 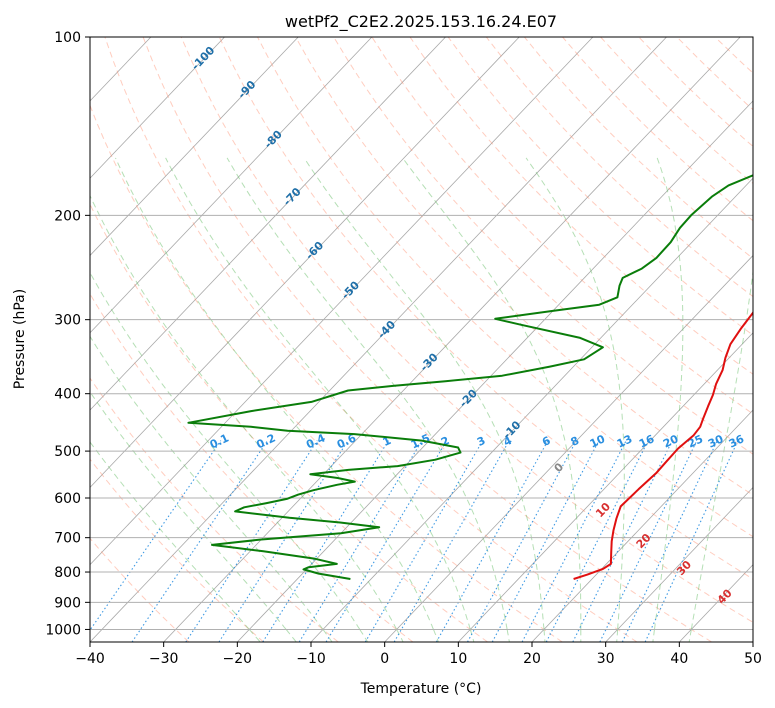 I want to click on x-axis-label: Temperature (°C), so click(x=421, y=689).